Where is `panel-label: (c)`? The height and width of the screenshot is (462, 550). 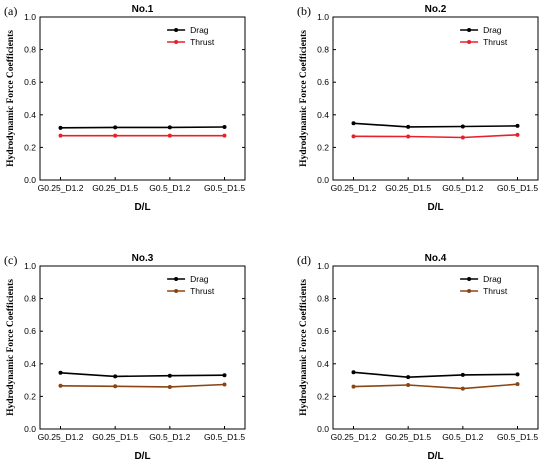
panel-label: (c) is located at coordinates (10, 260).